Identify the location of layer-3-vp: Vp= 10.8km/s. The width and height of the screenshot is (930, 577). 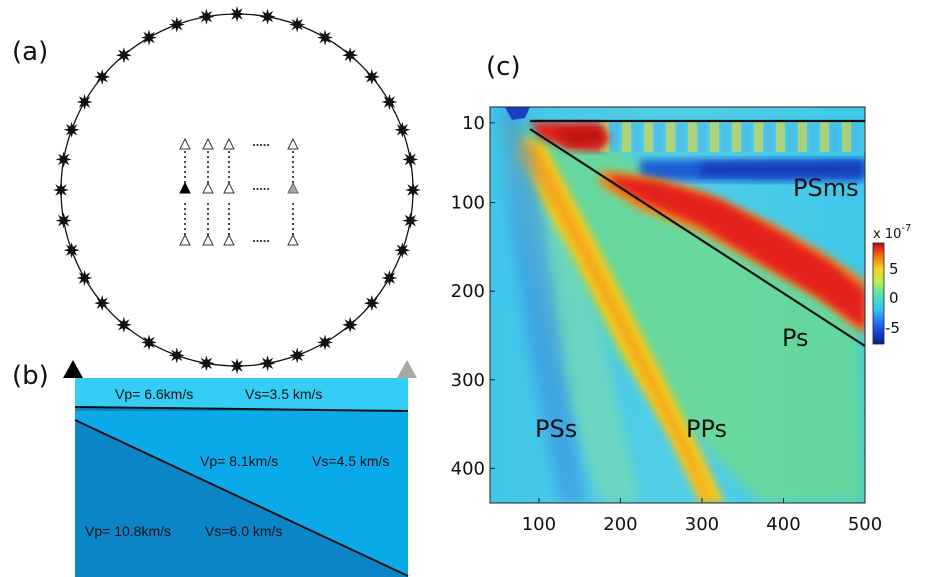
(128, 531).